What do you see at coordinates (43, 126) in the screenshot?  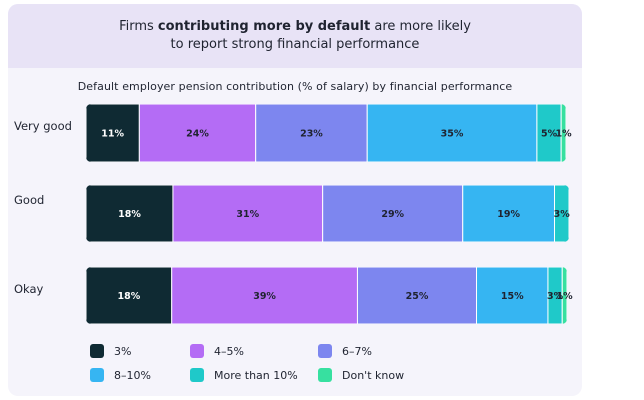 I see `row-label-very-good: Very good` at bounding box center [43, 126].